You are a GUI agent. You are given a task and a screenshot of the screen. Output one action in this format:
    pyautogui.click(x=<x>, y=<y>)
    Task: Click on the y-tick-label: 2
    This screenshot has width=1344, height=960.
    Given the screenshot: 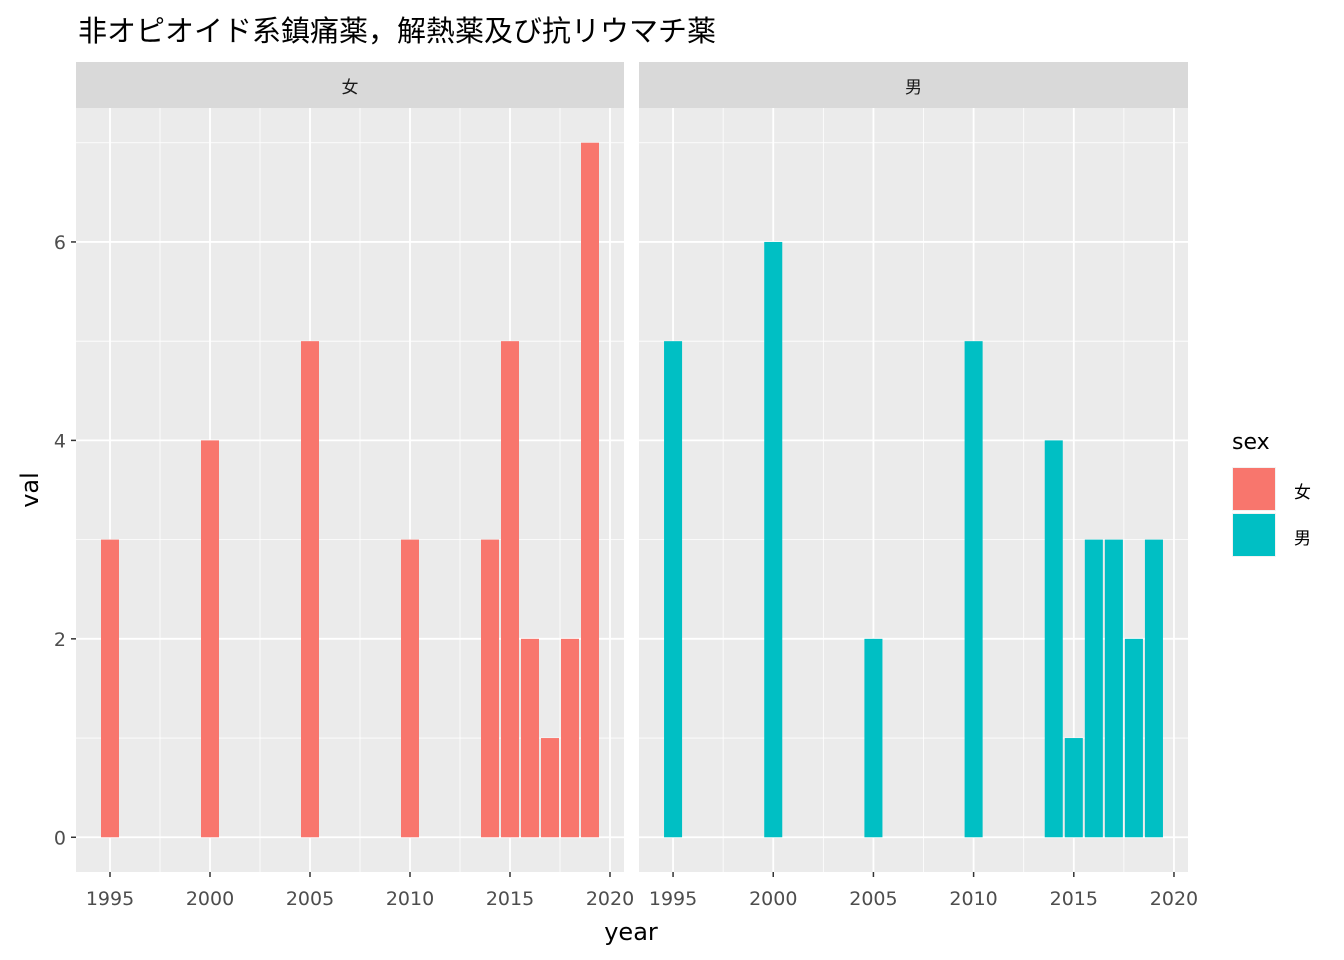 What is the action you would take?
    pyautogui.click(x=60, y=640)
    